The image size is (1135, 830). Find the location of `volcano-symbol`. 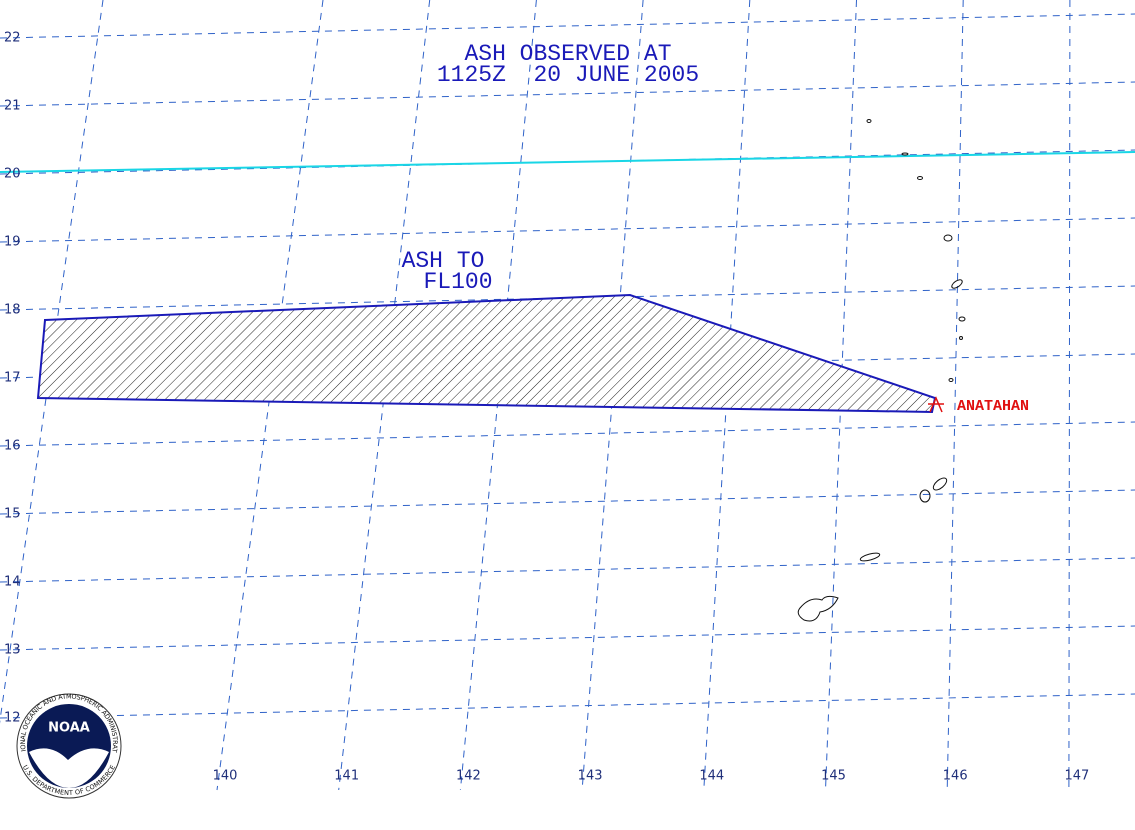

volcano-symbol is located at coordinates (936, 404).